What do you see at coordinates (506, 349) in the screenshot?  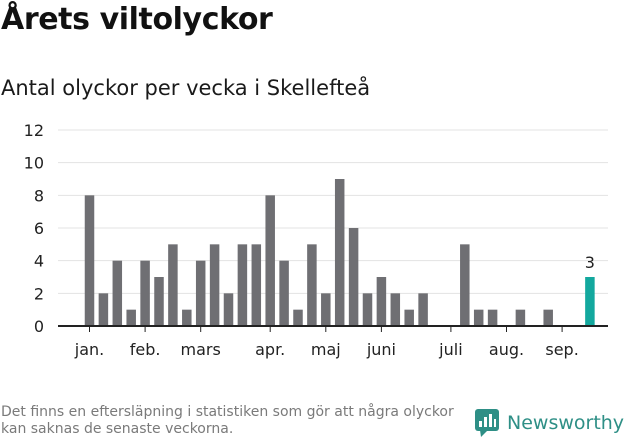 I see `x-tick-label: aug.` at bounding box center [506, 349].